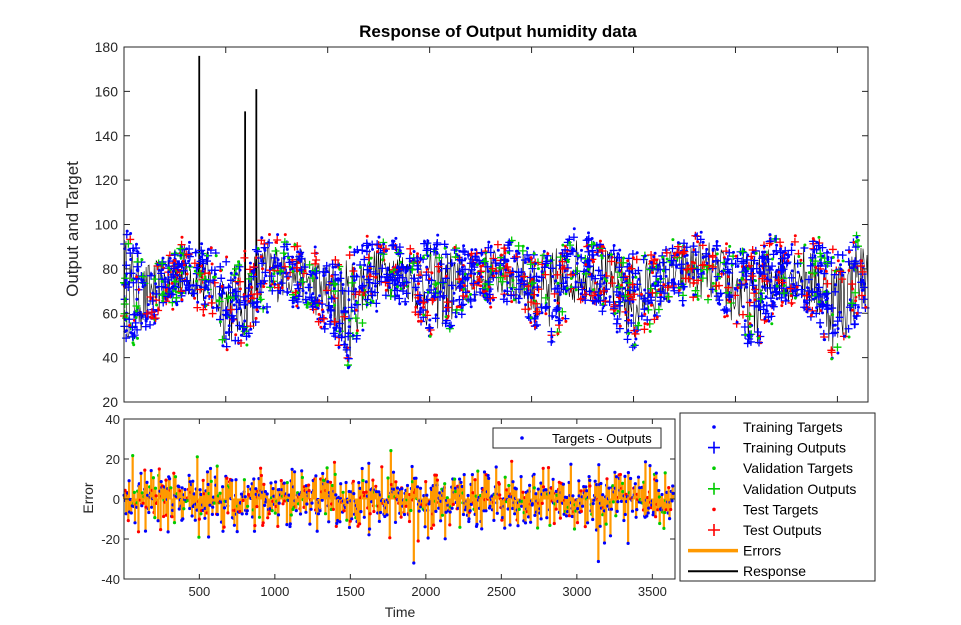 The width and height of the screenshot is (961, 625). I want to click on top-y-tick-label: 80, so click(110, 269).